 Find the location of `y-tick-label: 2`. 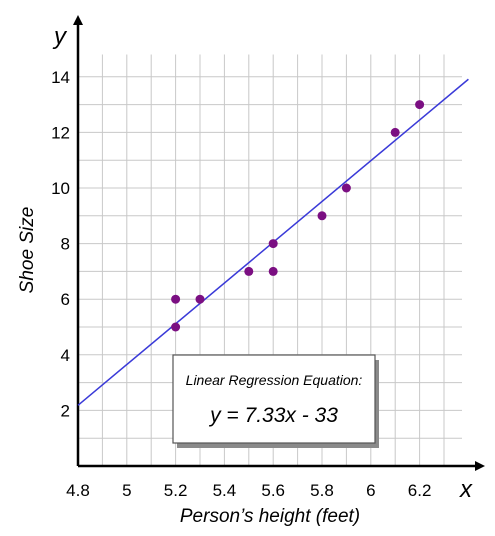

y-tick-label: 2 is located at coordinates (65, 410).